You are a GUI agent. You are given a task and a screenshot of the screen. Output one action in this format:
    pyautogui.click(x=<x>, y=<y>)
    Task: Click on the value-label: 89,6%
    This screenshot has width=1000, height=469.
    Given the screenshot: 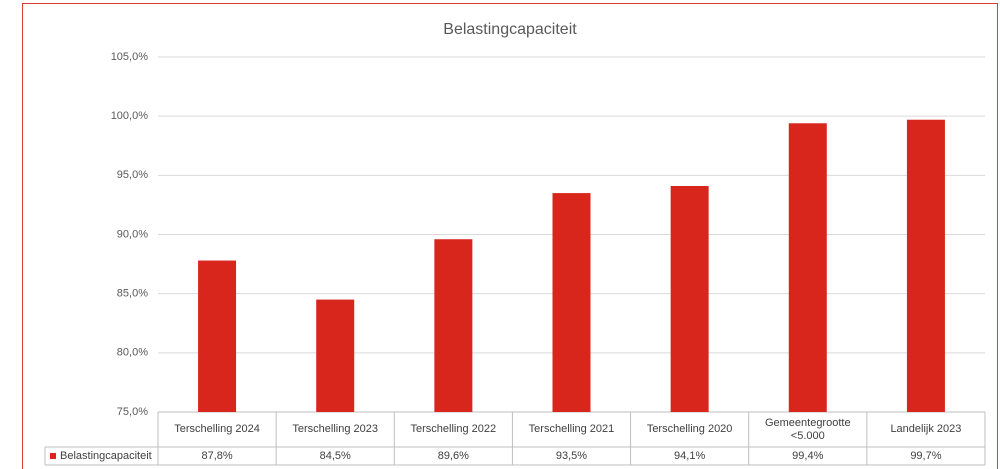 What is the action you would take?
    pyautogui.click(x=453, y=456)
    